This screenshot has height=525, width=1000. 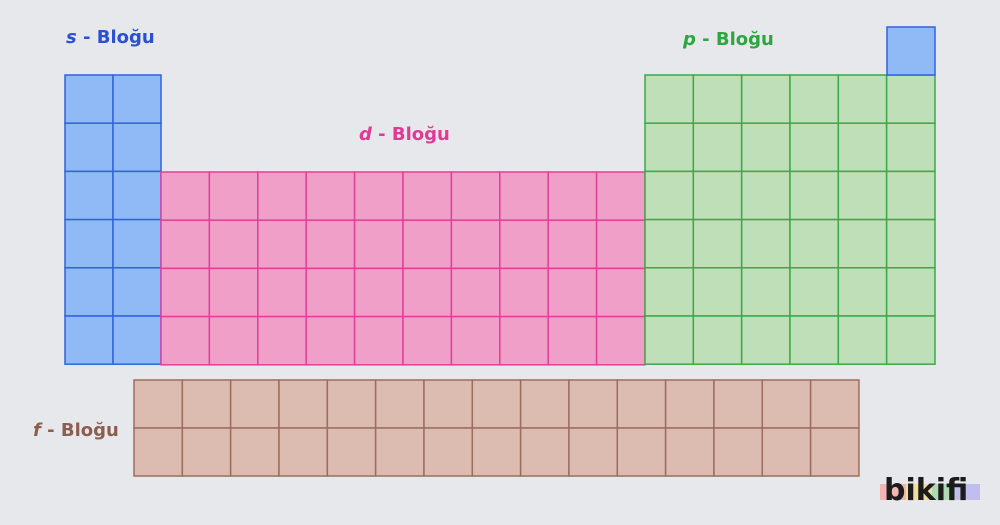 What do you see at coordinates (110, 37) in the screenshot?
I see `s-block-label: s - Bloğu` at bounding box center [110, 37].